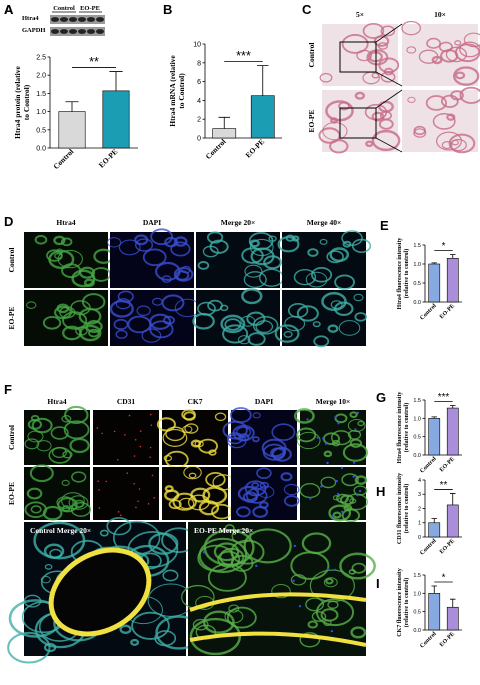 The image size is (480, 685). I want to click on micrograph, so click(264, 493).